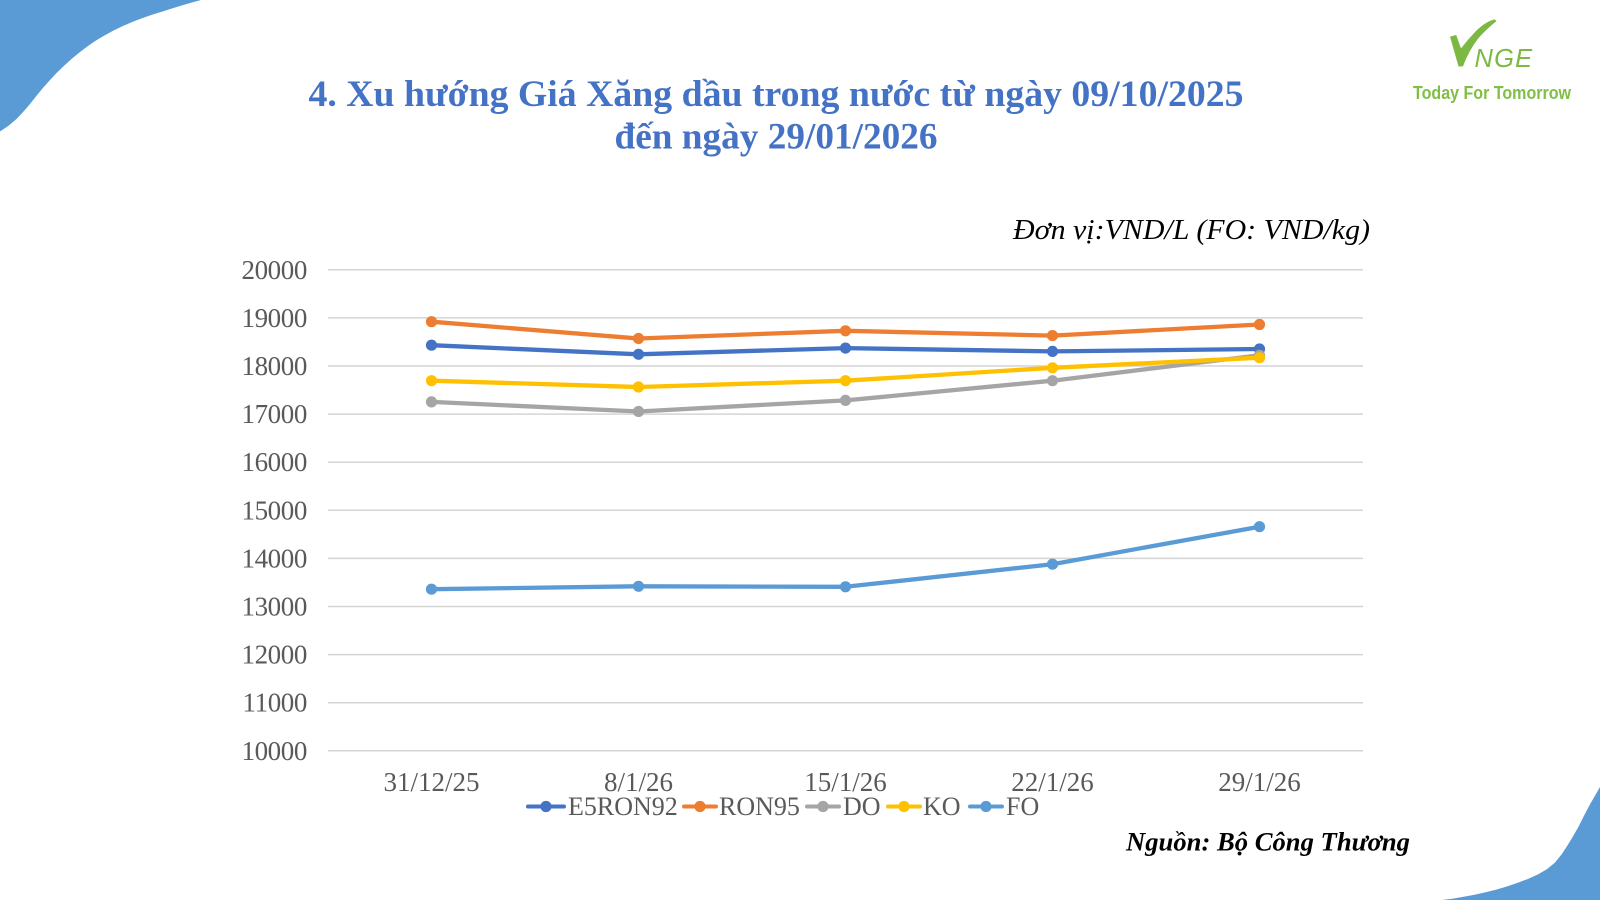 Image resolution: width=1600 pixels, height=900 pixels. I want to click on svg-text: 8/1/26, so click(638, 782).